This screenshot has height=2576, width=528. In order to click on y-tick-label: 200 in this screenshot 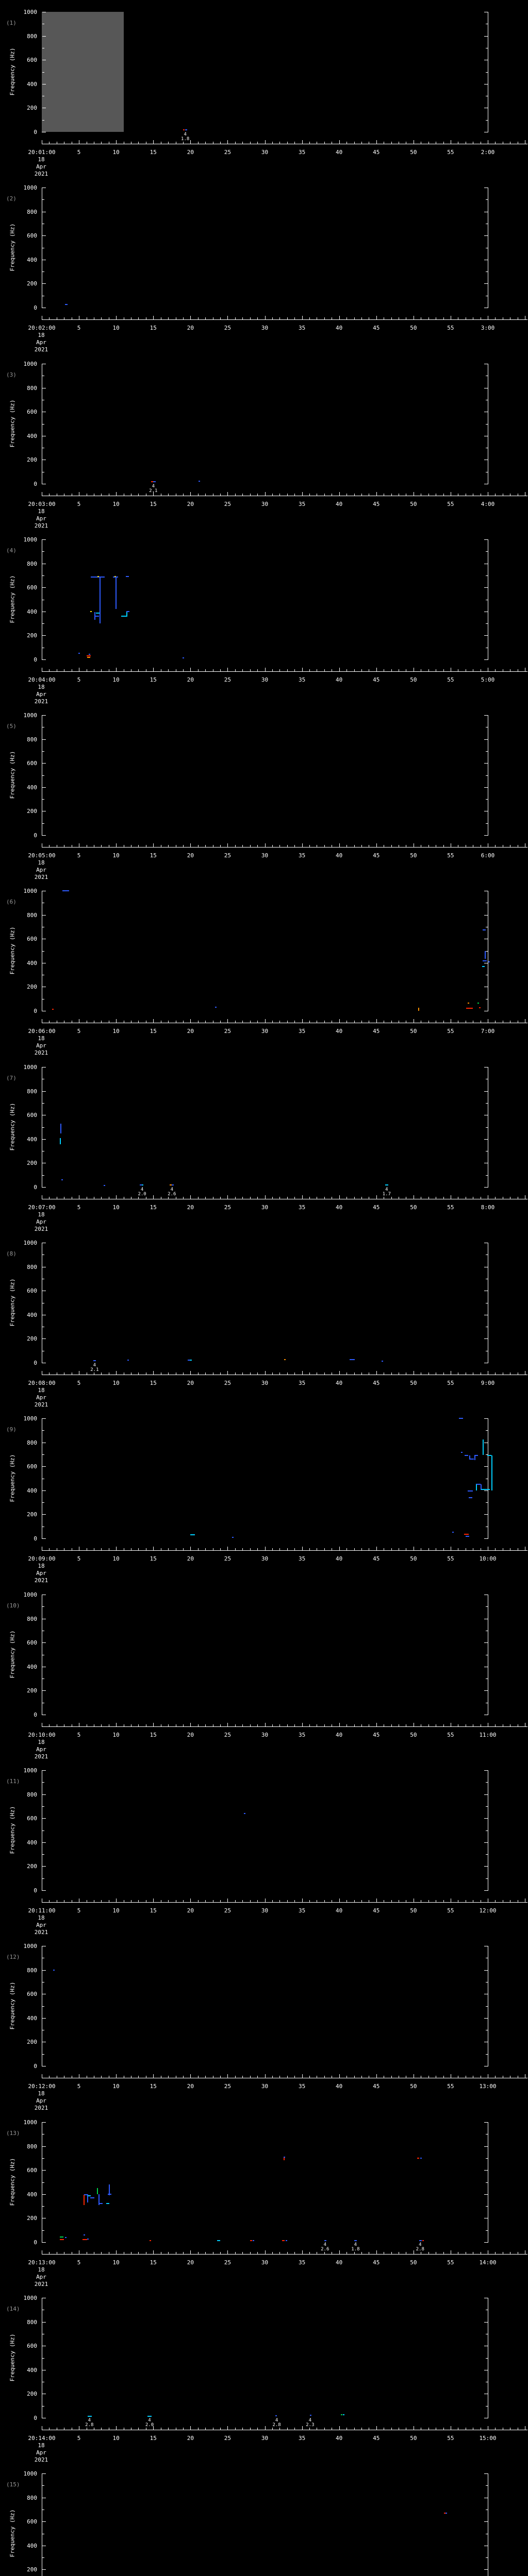, I will do `click(32, 987)`.